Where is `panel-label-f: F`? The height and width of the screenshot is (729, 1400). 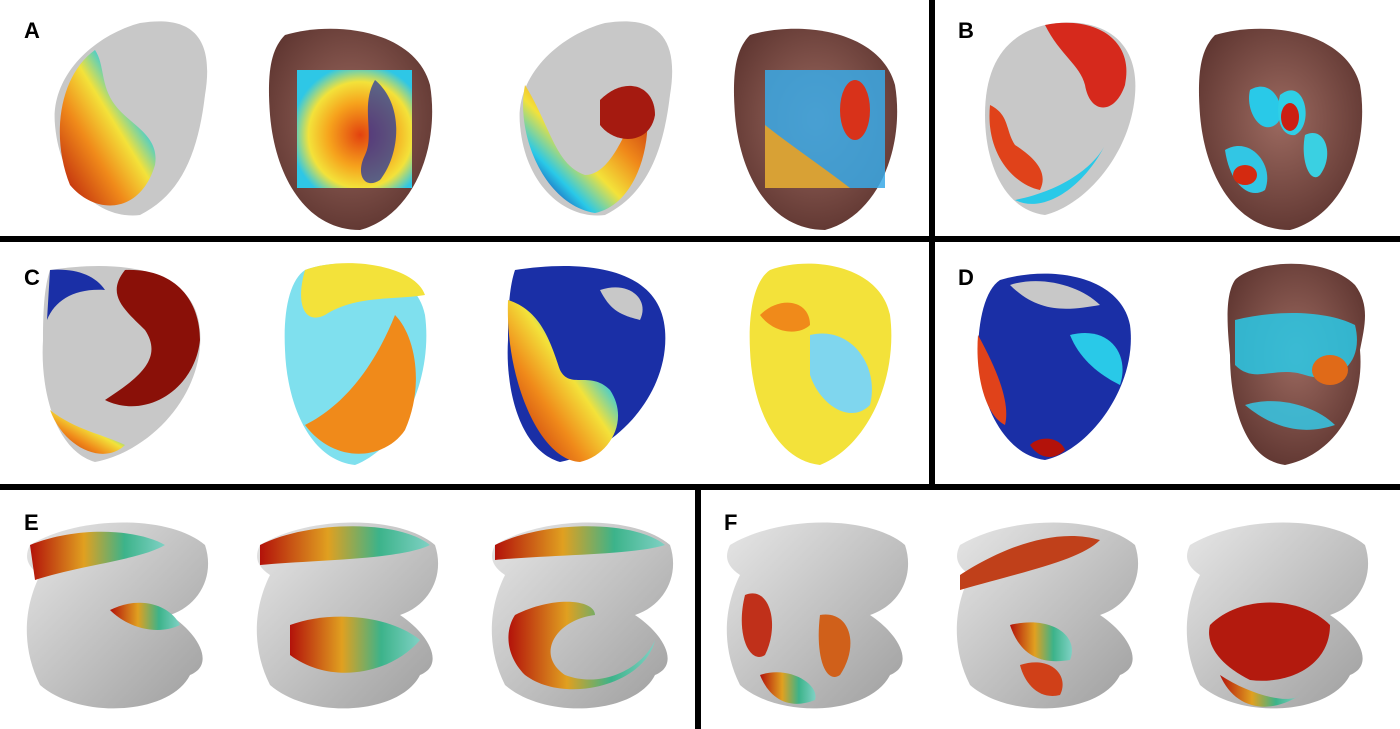 panel-label-f: F is located at coordinates (731, 522).